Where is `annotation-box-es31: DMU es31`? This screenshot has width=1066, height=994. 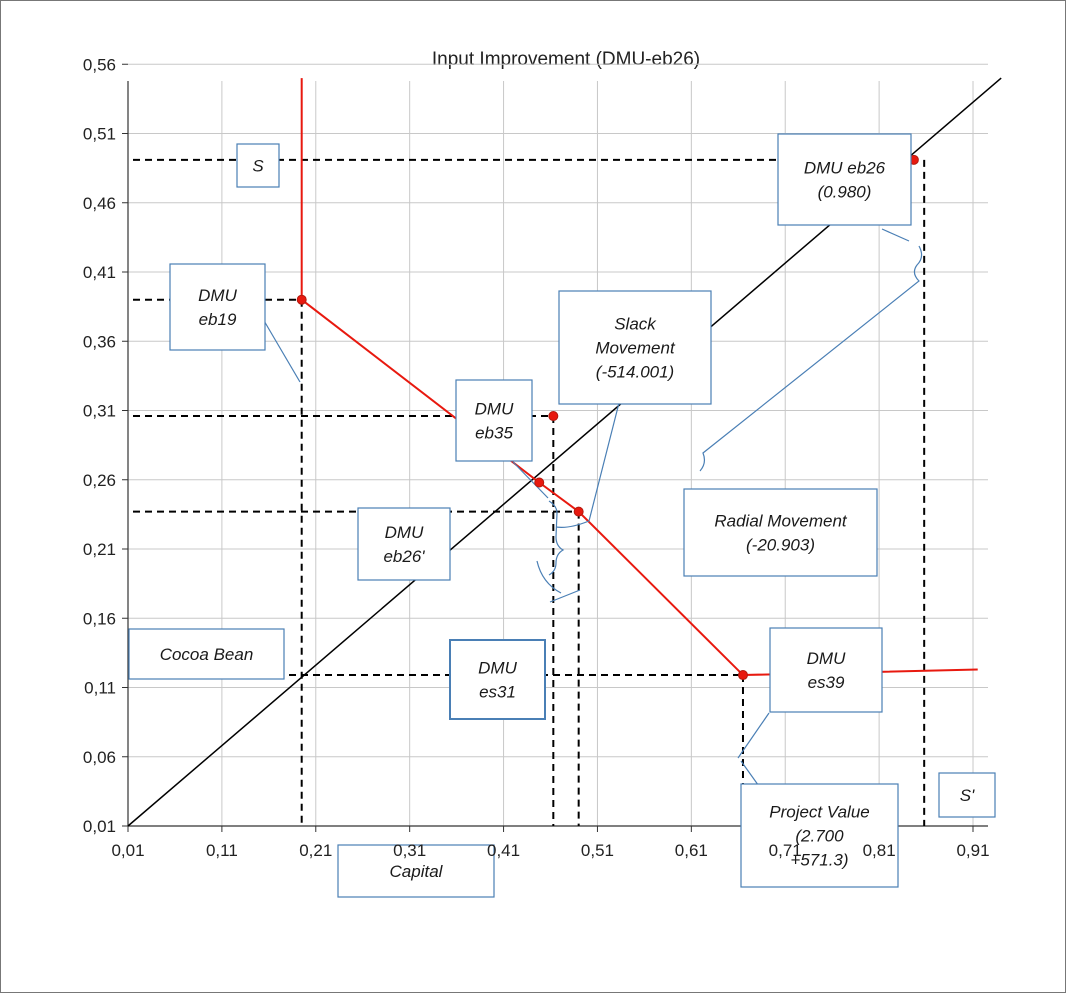
annotation-box-es31: DMU es31 is located at coordinates (497, 679).